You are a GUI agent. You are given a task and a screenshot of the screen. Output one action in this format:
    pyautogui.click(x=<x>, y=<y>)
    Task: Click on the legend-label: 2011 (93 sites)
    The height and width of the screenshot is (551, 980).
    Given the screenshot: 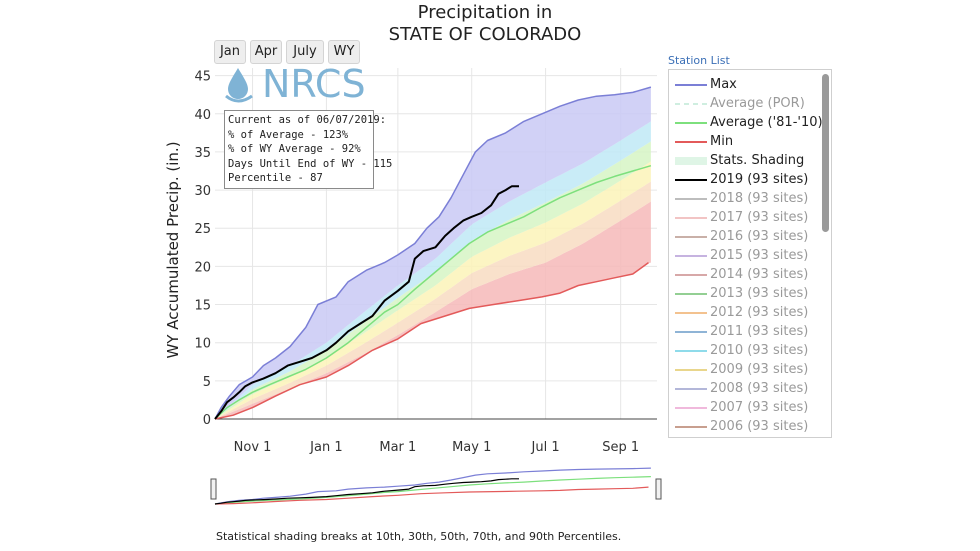 What is the action you would take?
    pyautogui.click(x=759, y=331)
    